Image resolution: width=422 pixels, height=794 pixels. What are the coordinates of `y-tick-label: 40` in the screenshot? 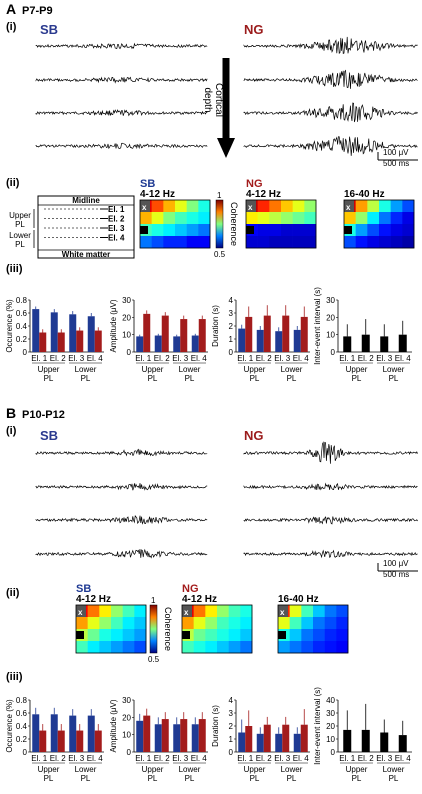 It's located at (330, 700).